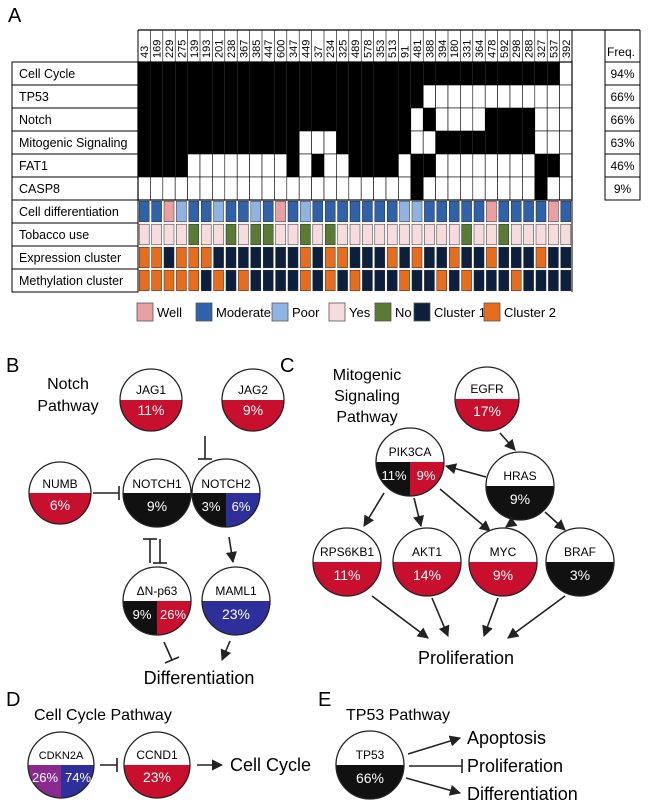 The height and width of the screenshot is (805, 649). What do you see at coordinates (622, 143) in the screenshot?
I see `freq-value: 63%` at bounding box center [622, 143].